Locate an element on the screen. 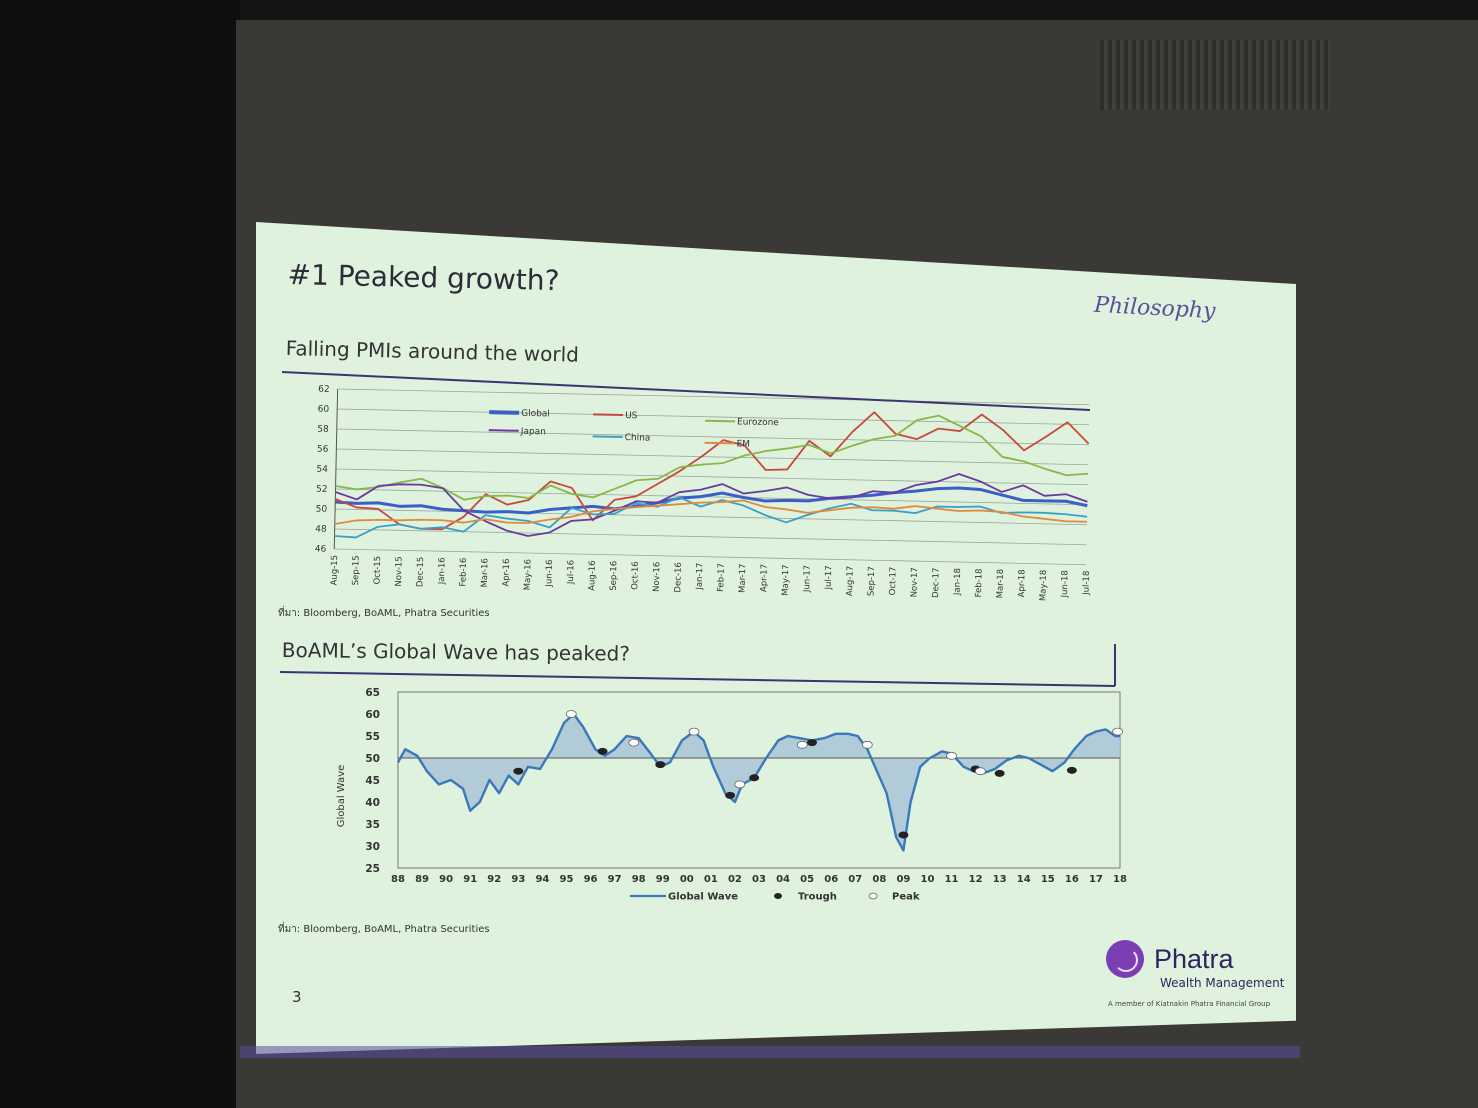 The image size is (1478, 1108). pmi-x-tick-label: Oct-17 is located at coordinates (893, 581).